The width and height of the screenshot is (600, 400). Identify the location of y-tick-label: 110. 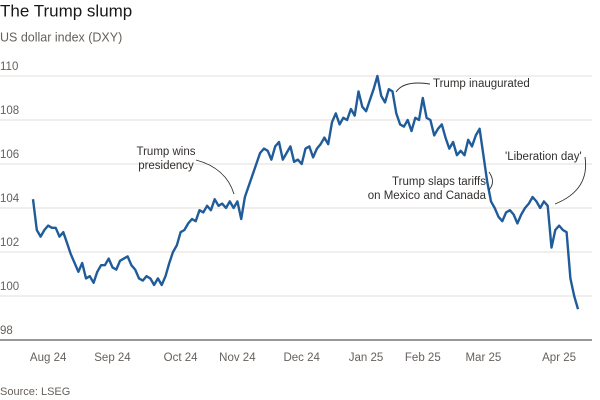
(9, 67).